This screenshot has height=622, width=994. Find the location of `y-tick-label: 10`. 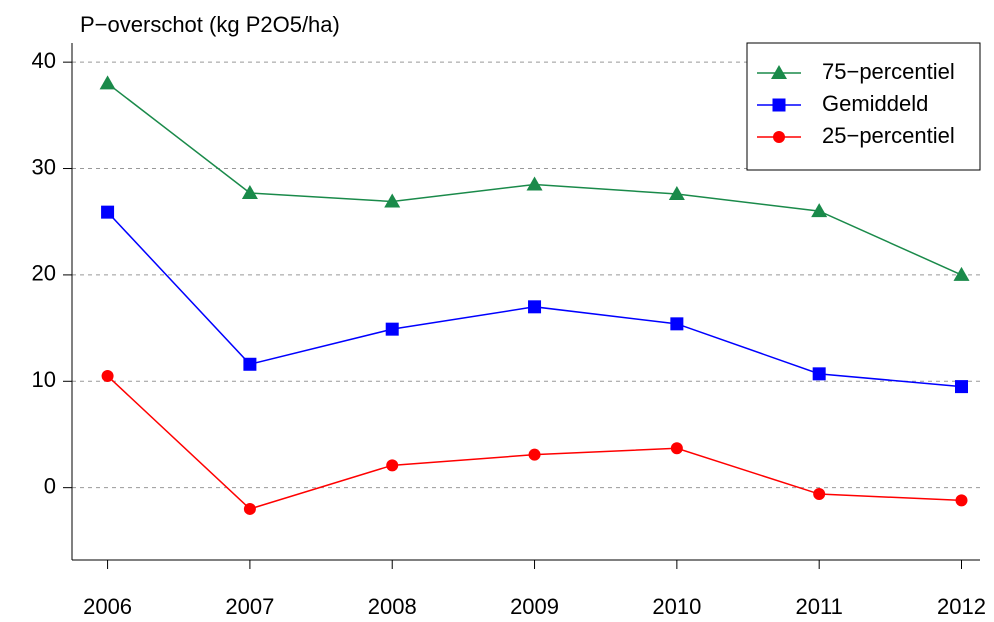

y-tick-label: 10 is located at coordinates (44, 379).